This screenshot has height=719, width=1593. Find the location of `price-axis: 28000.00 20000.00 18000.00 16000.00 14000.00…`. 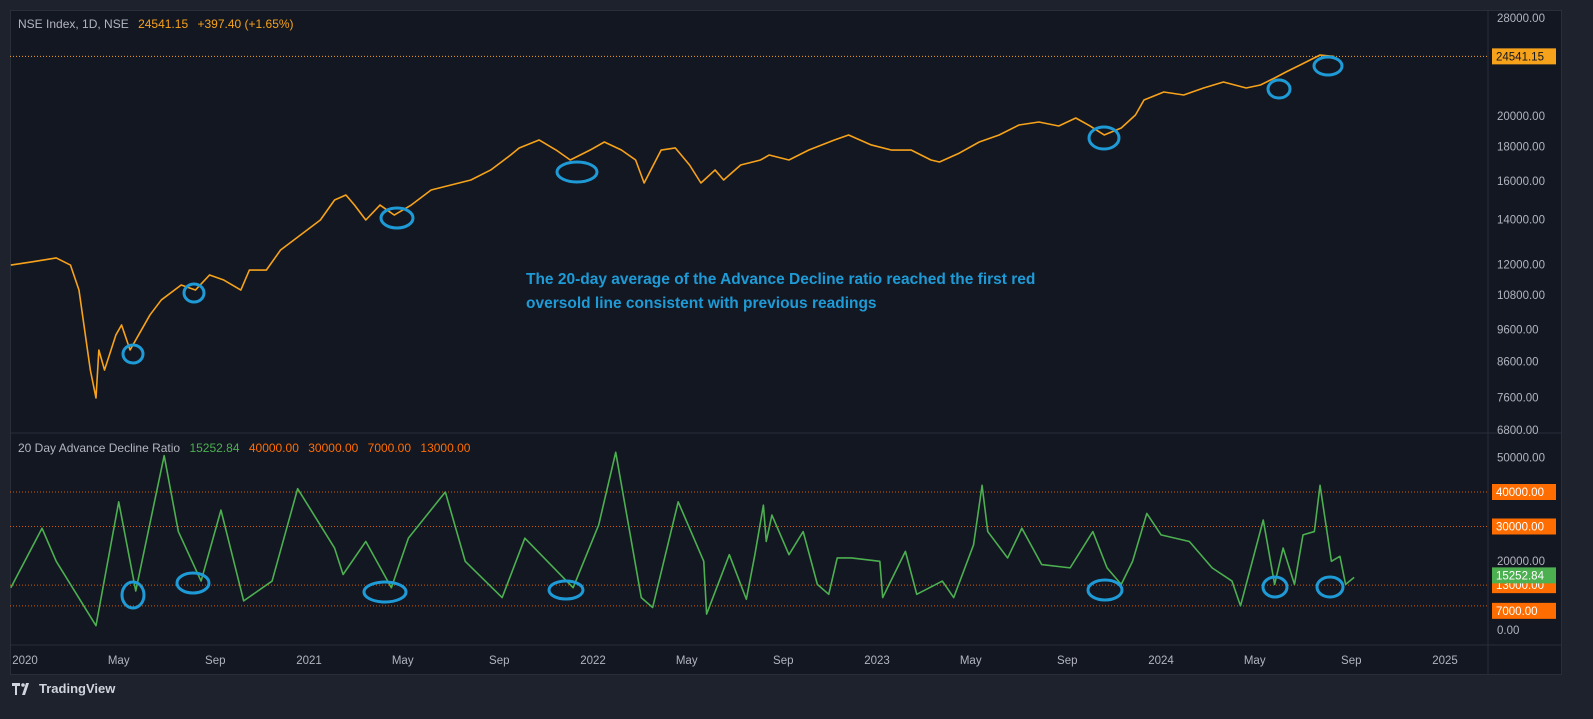

price-axis: 28000.00 20000.00 18000.00 16000.00 14000.00… is located at coordinates (1521, 225).